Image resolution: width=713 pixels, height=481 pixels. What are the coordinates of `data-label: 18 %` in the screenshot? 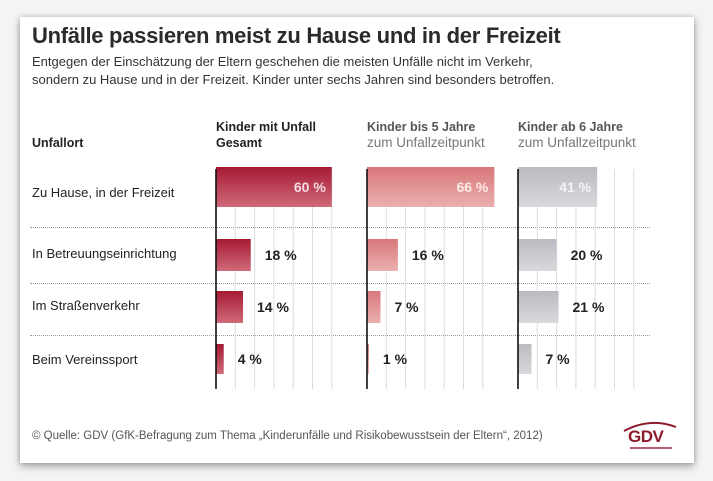 It's located at (281, 255).